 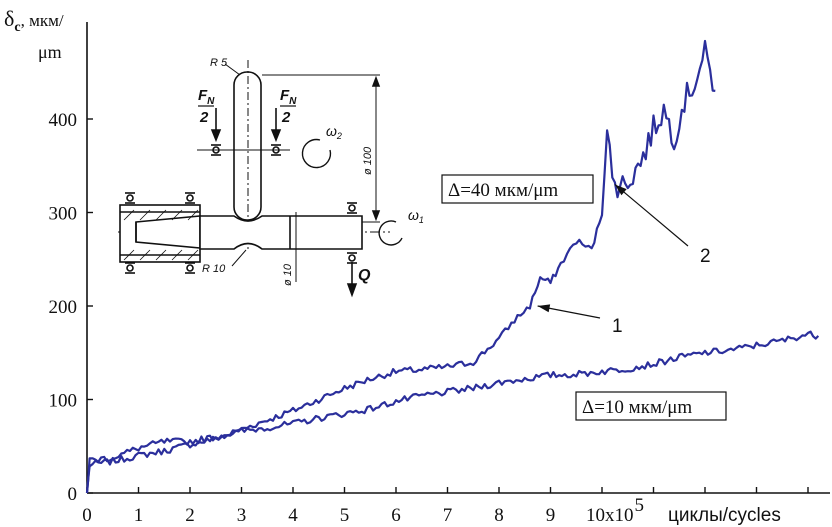 I want to click on y-tick-label: 300, so click(x=63, y=214).